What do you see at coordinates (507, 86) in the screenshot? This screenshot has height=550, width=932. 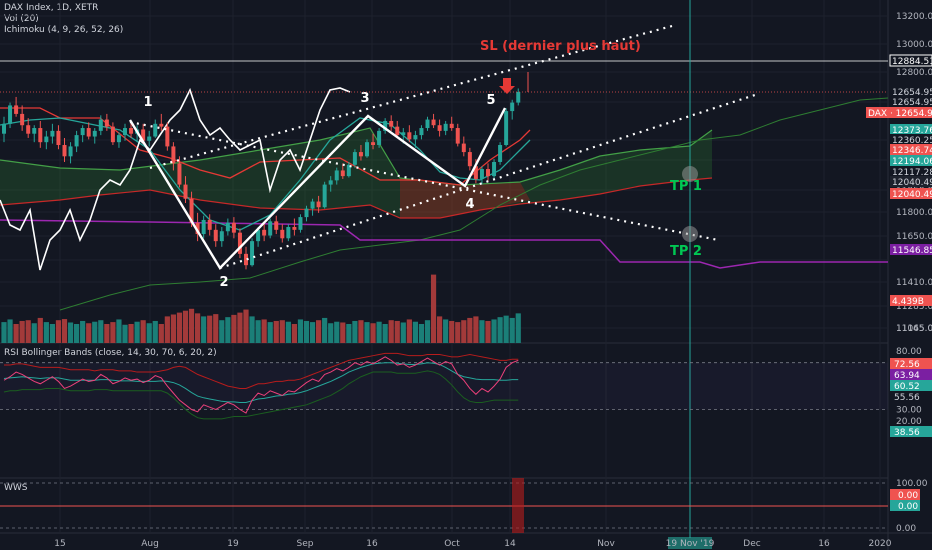 I see `arrow-down-icon` at bounding box center [507, 86].